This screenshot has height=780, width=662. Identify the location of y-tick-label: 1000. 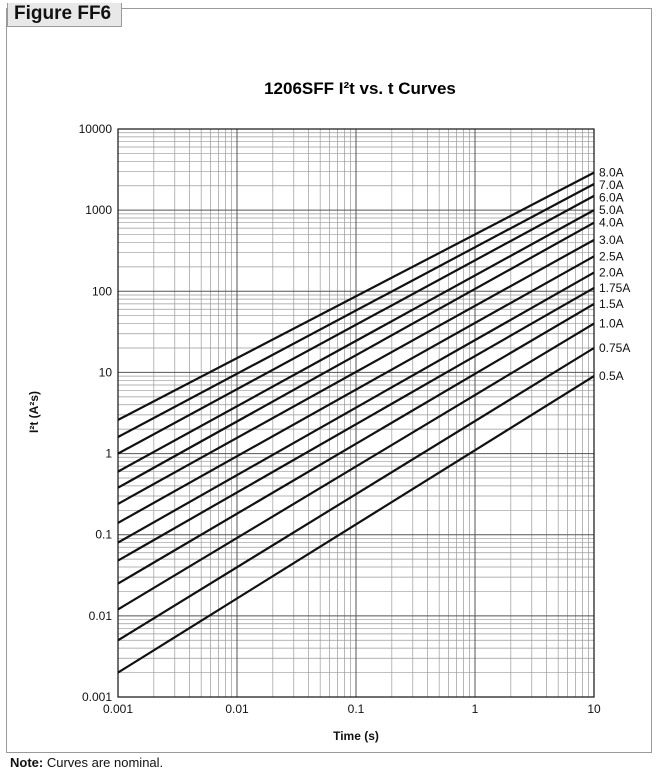
(98, 210).